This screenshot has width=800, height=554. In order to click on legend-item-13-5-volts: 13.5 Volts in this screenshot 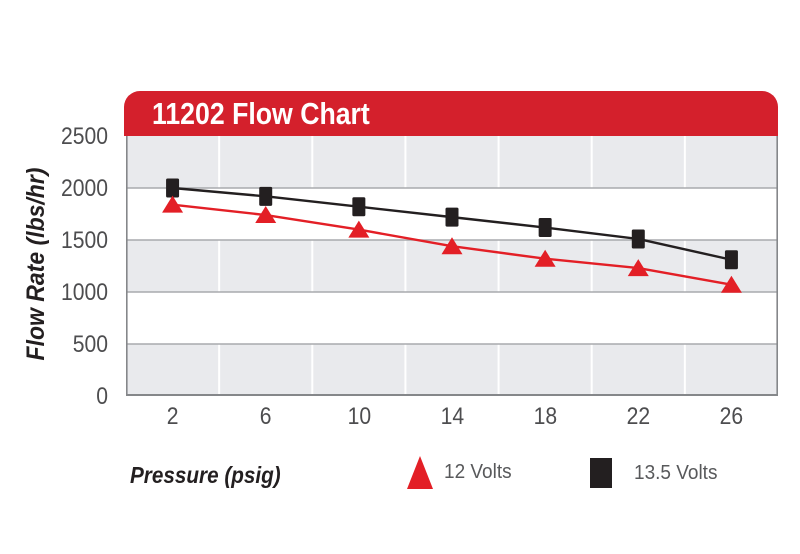, I will do `click(656, 473)`.